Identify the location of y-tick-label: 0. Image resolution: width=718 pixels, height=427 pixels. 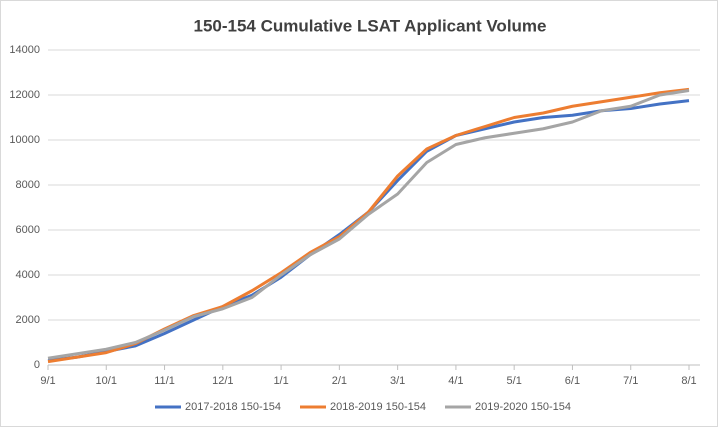
(37, 365).